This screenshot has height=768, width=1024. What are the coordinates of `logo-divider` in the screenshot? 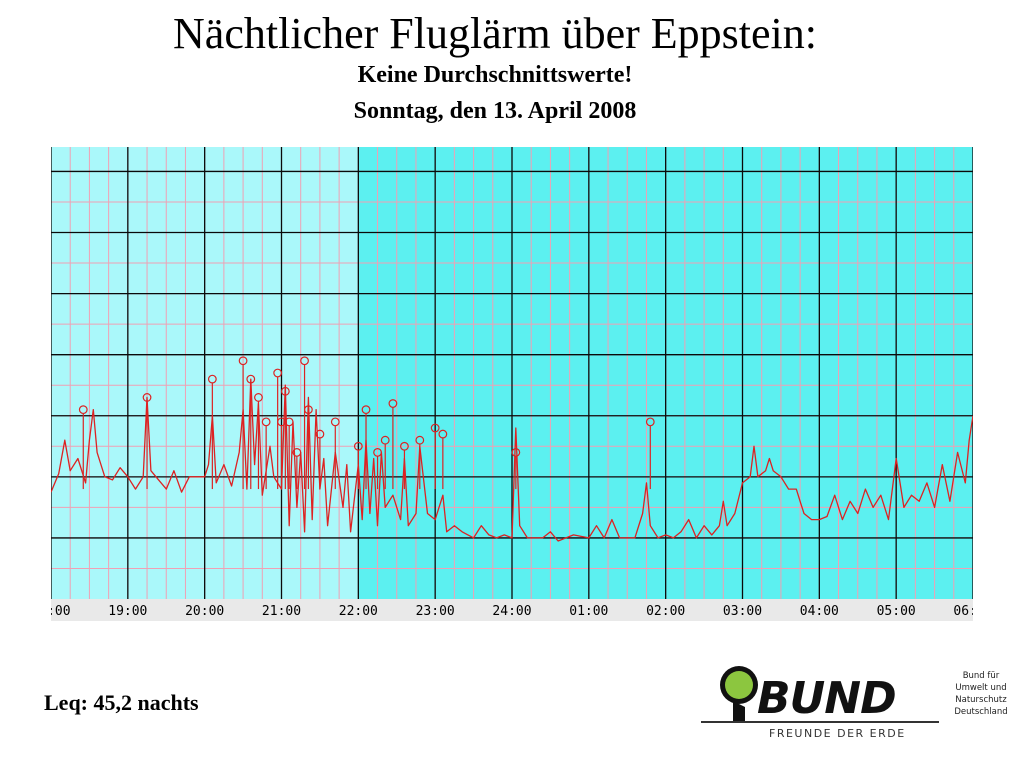 It's located at (820, 722).